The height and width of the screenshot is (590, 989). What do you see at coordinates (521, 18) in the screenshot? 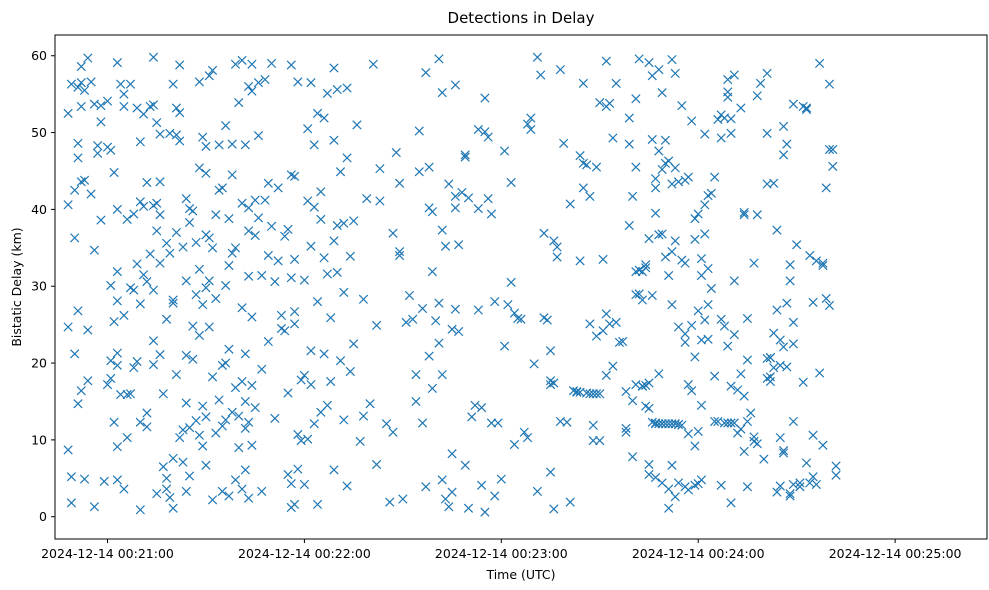
I see `chart-title: Detections in Delay` at bounding box center [521, 18].